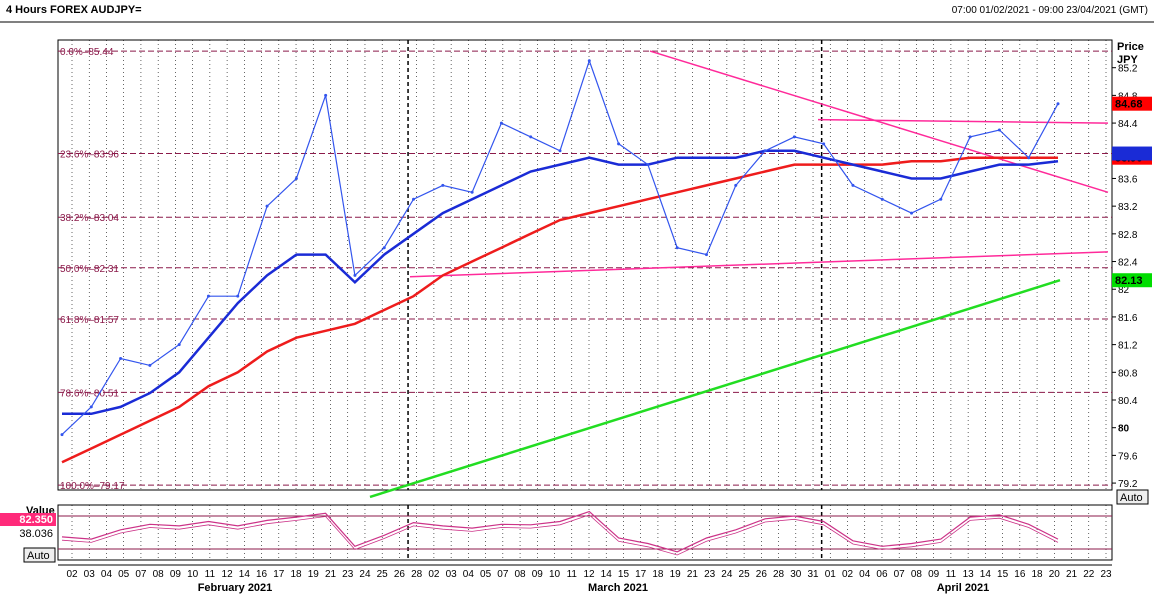 The height and width of the screenshot is (596, 1154). I want to click on descending-resistance-line, so click(879, 122).